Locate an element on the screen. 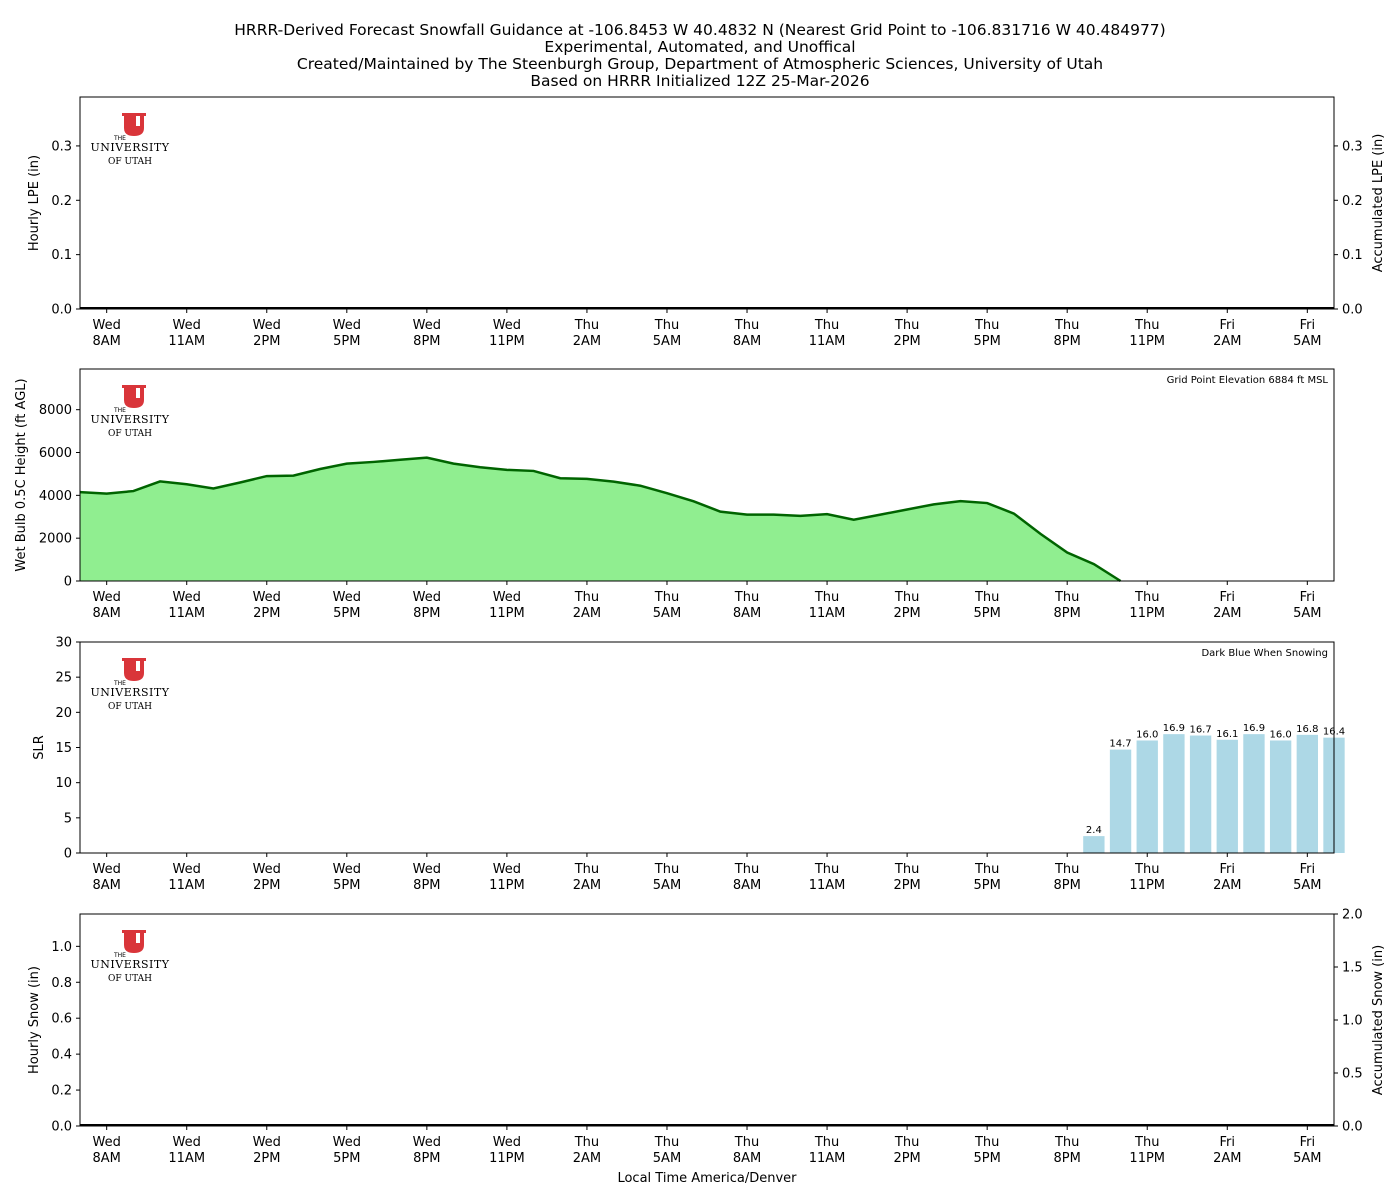 This screenshot has height=1200, width=1400. y-tick-label: 10 is located at coordinates (63, 783).